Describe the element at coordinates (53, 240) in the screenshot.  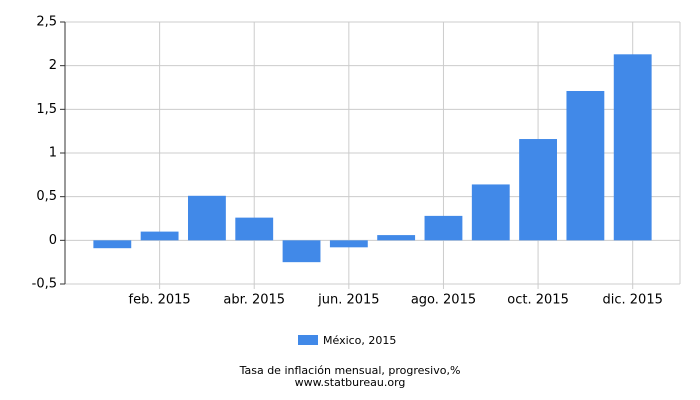
I see `y-tick-label: 0` at that location.